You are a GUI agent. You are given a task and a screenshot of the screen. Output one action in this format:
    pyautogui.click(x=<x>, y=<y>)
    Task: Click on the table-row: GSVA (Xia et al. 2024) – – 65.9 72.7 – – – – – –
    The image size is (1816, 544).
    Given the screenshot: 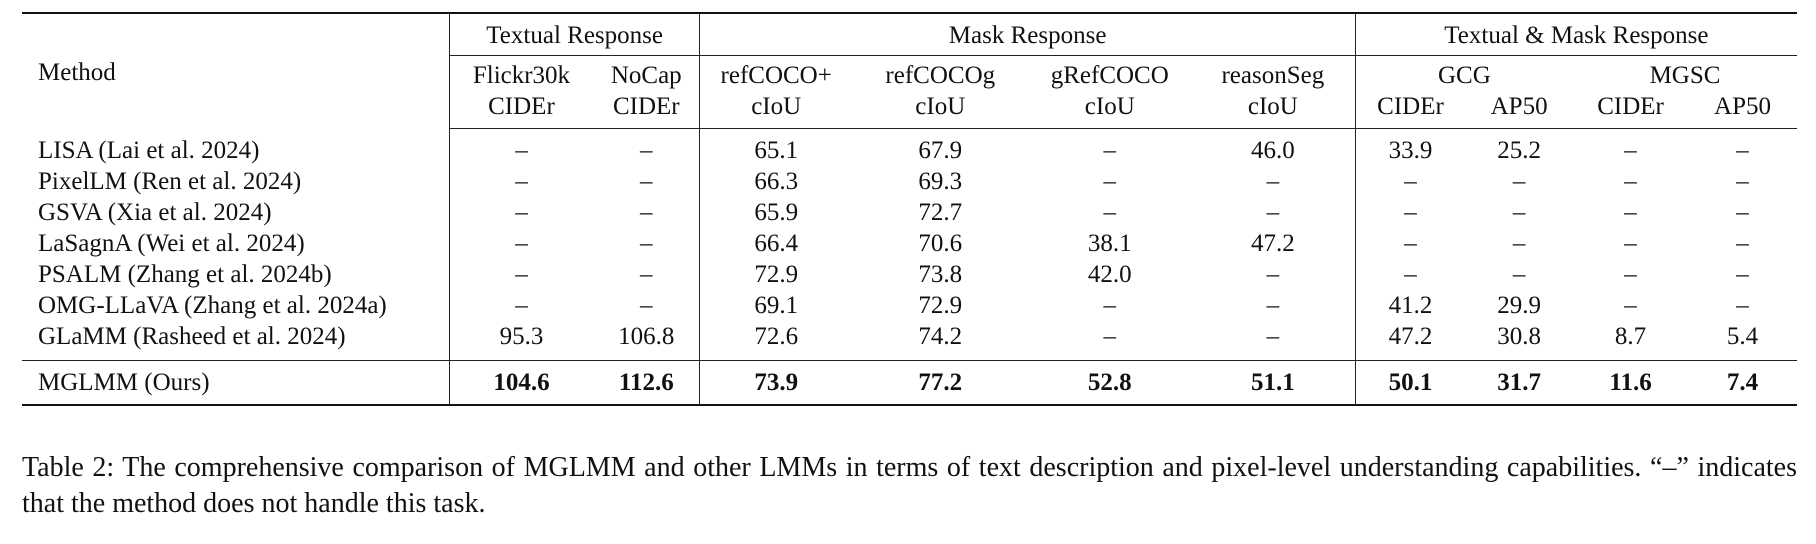 What is the action you would take?
    pyautogui.click(x=909, y=212)
    